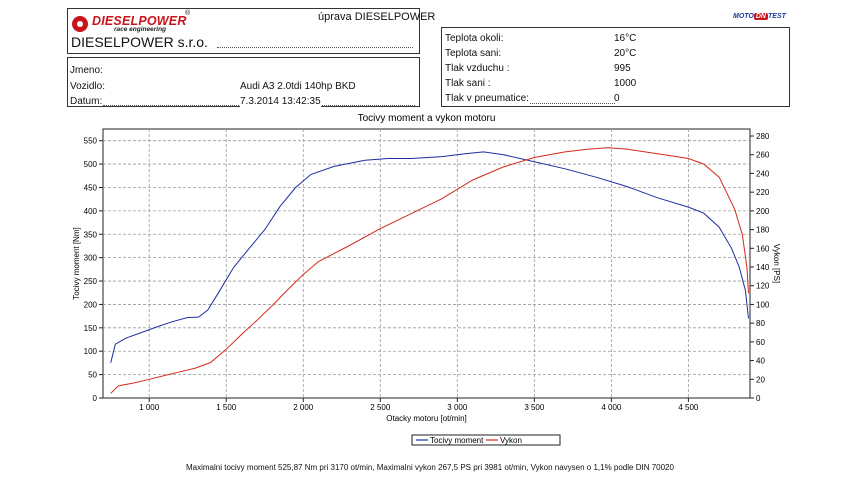  I want to click on condition-value: 995, so click(622, 68).